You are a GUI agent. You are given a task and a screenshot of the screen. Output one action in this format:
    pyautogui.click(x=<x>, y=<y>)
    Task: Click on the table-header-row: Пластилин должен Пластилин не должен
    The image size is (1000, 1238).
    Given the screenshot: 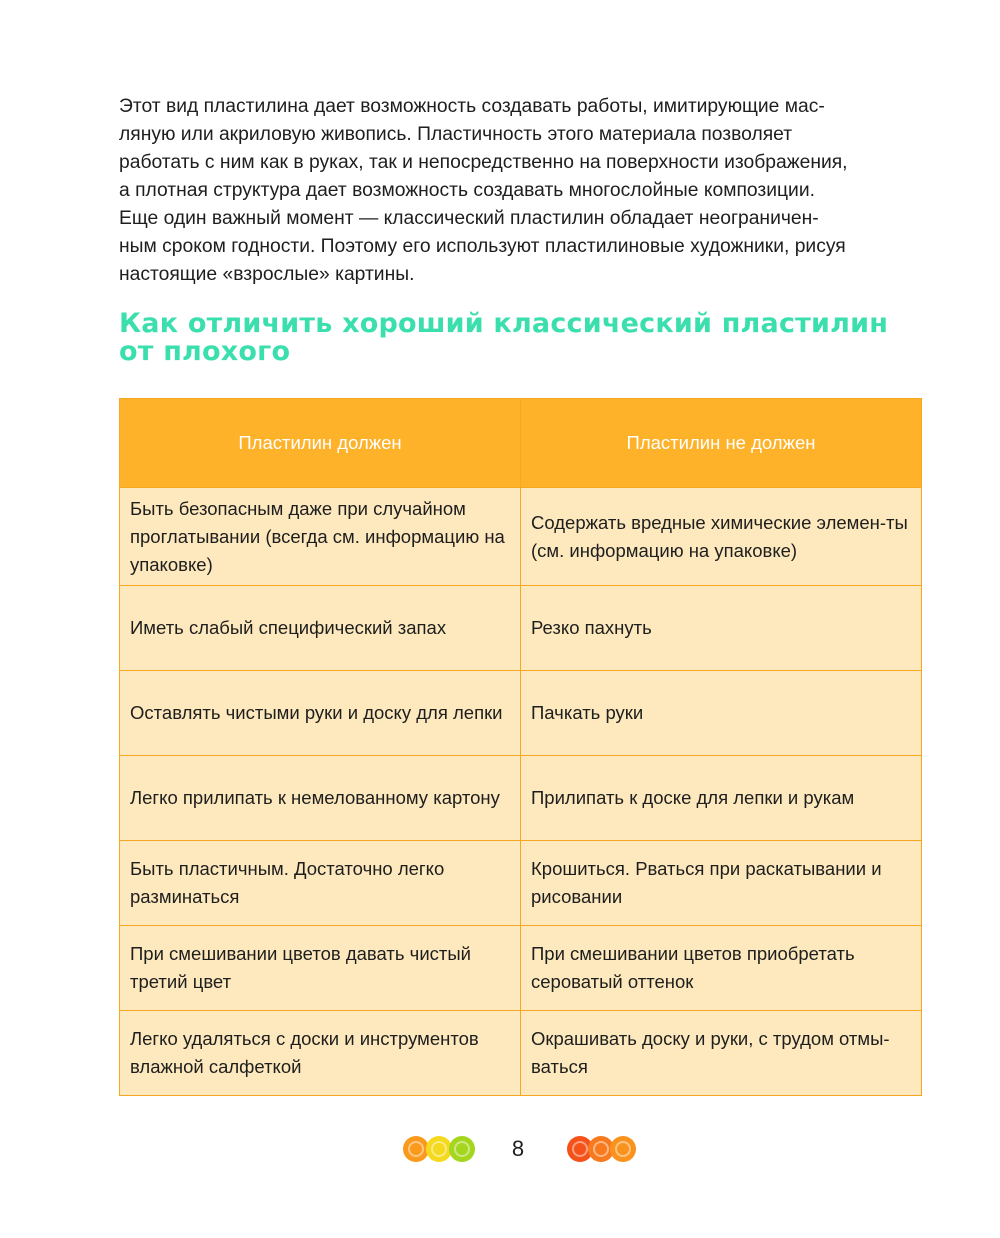 What is the action you would take?
    pyautogui.click(x=520, y=443)
    